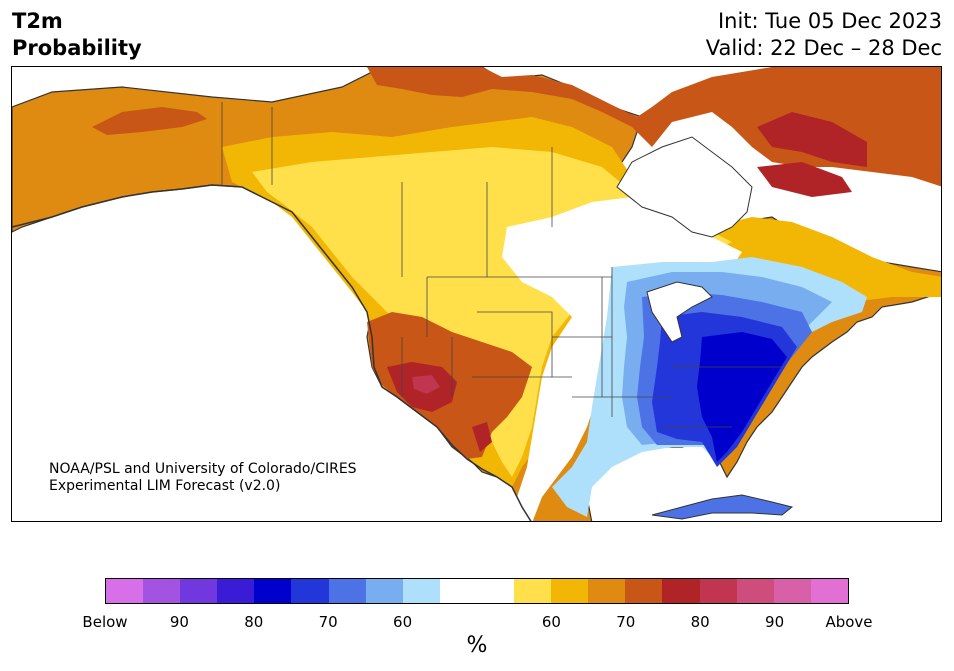 The width and height of the screenshot is (954, 671). What do you see at coordinates (426, 384) in the screenshot?
I see `sw-pink` at bounding box center [426, 384].